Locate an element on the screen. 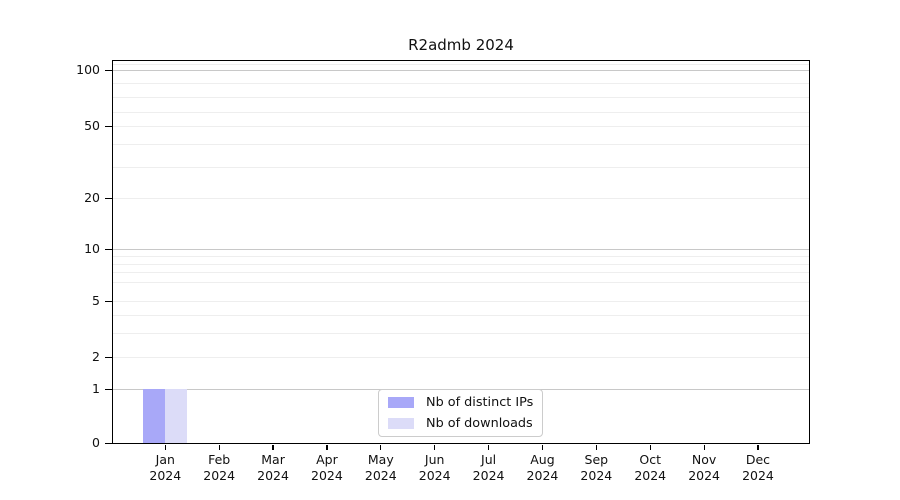 The width and height of the screenshot is (900, 500). x-tick-label: Feb 2024 is located at coordinates (219, 467).